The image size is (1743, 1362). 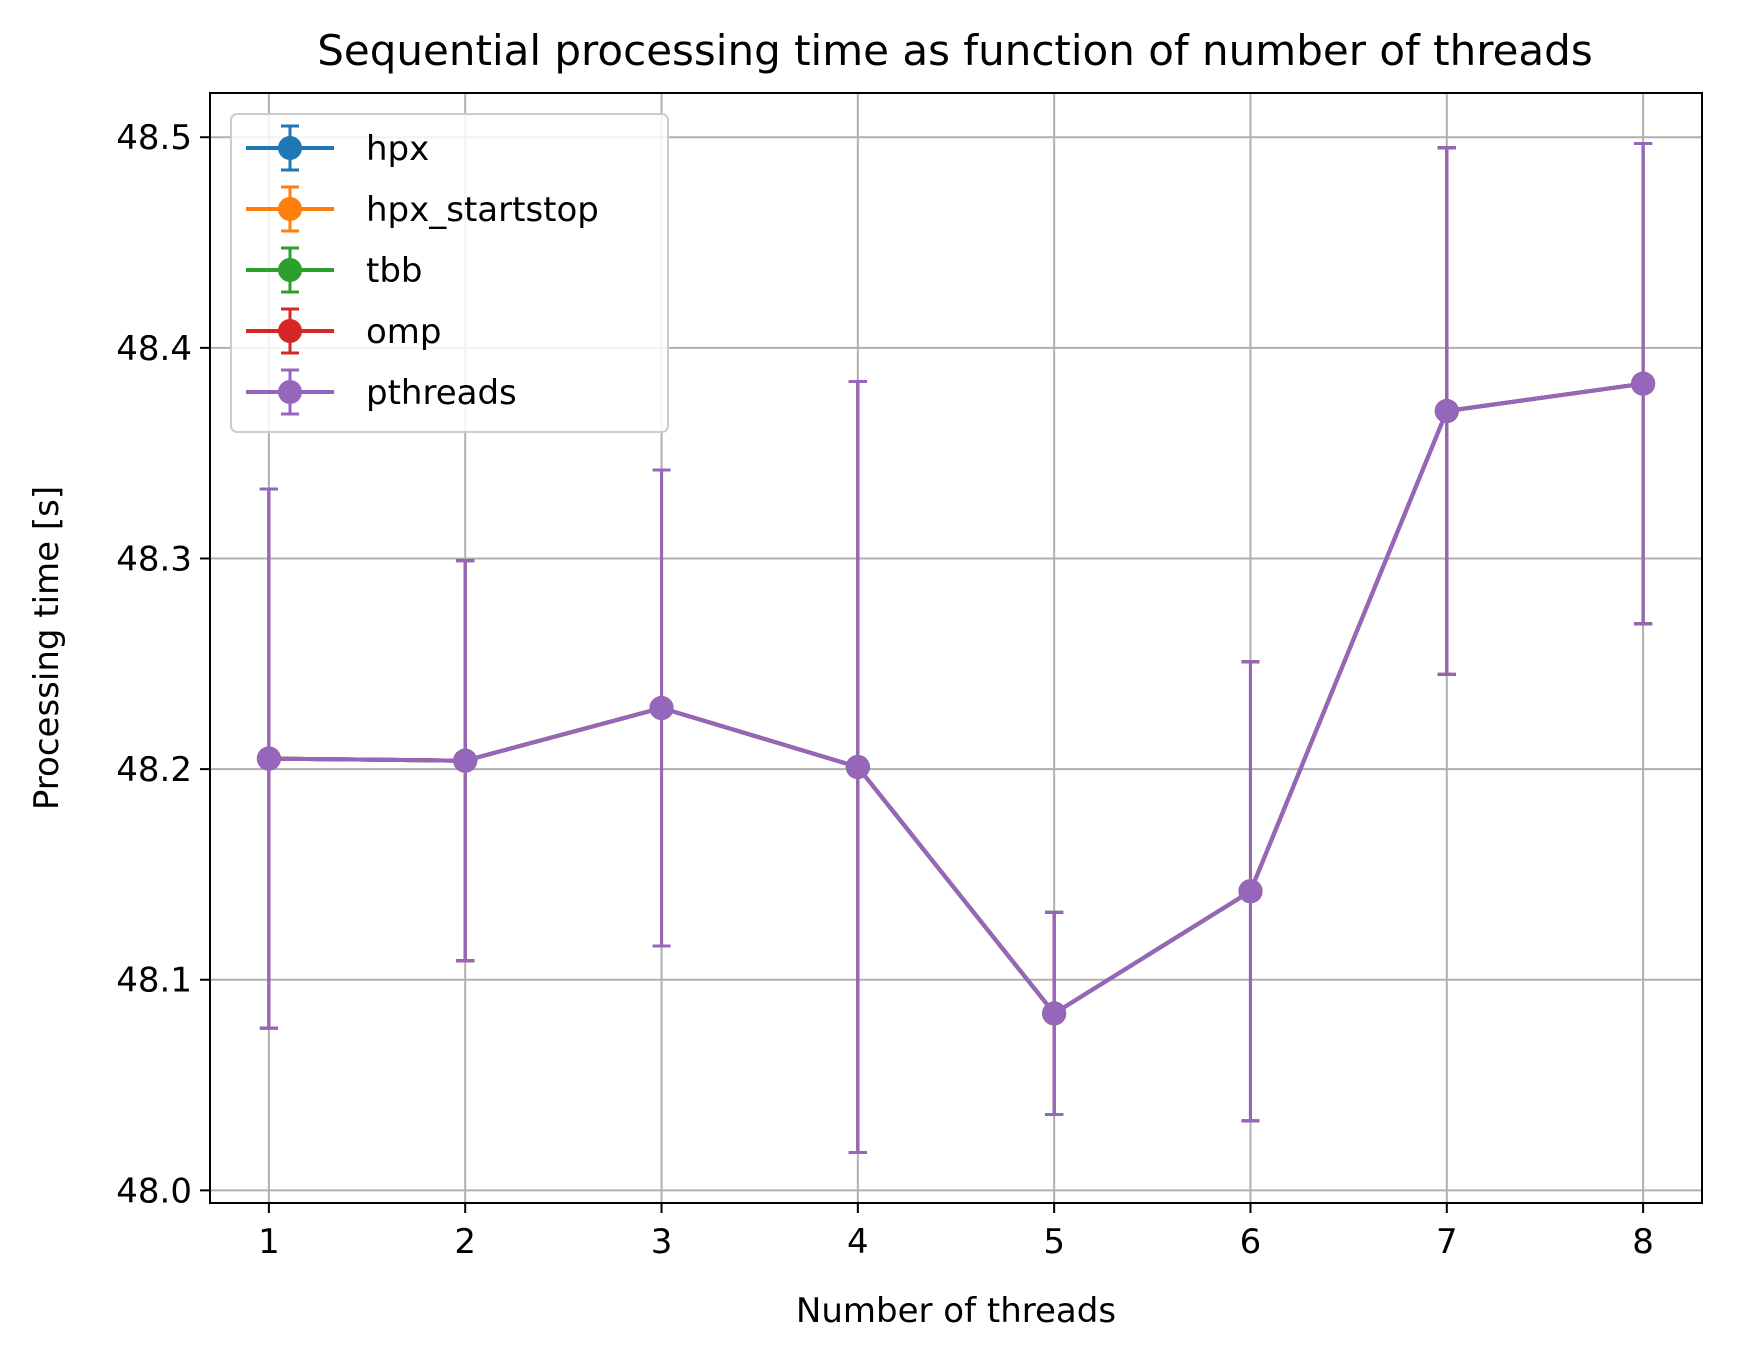 What do you see at coordinates (1643, 1242) in the screenshot?
I see `x-tick-label: 8` at bounding box center [1643, 1242].